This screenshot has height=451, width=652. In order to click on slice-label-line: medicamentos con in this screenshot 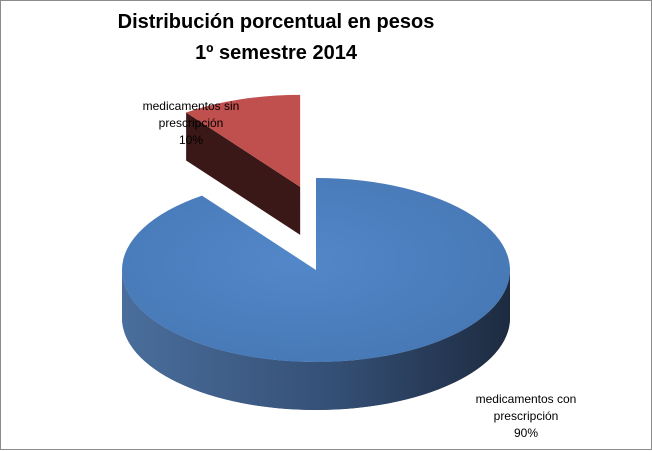, I will do `click(526, 399)`.